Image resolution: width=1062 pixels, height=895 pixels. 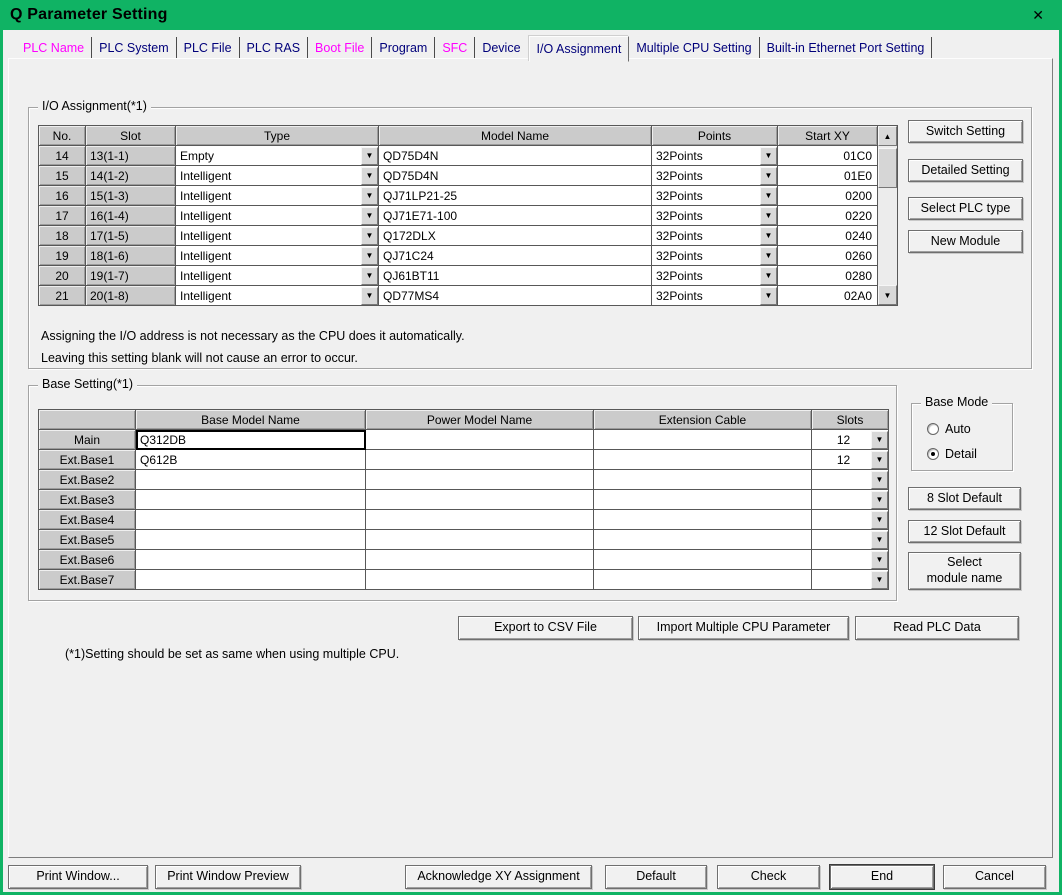 What do you see at coordinates (515, 196) in the screenshot?
I see `io-model-cell: QJ71LP21-25` at bounding box center [515, 196].